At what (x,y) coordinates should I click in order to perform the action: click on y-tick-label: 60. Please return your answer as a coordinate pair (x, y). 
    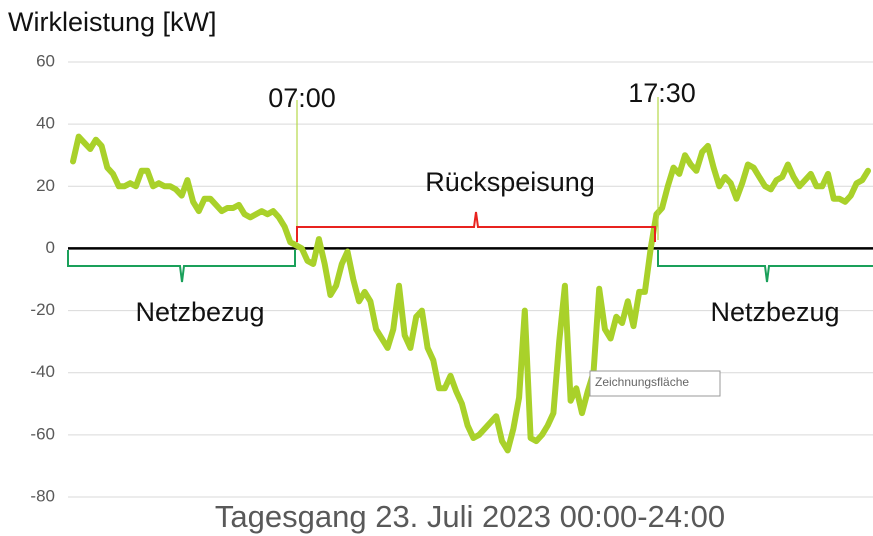
    Looking at the image, I should click on (45, 60).